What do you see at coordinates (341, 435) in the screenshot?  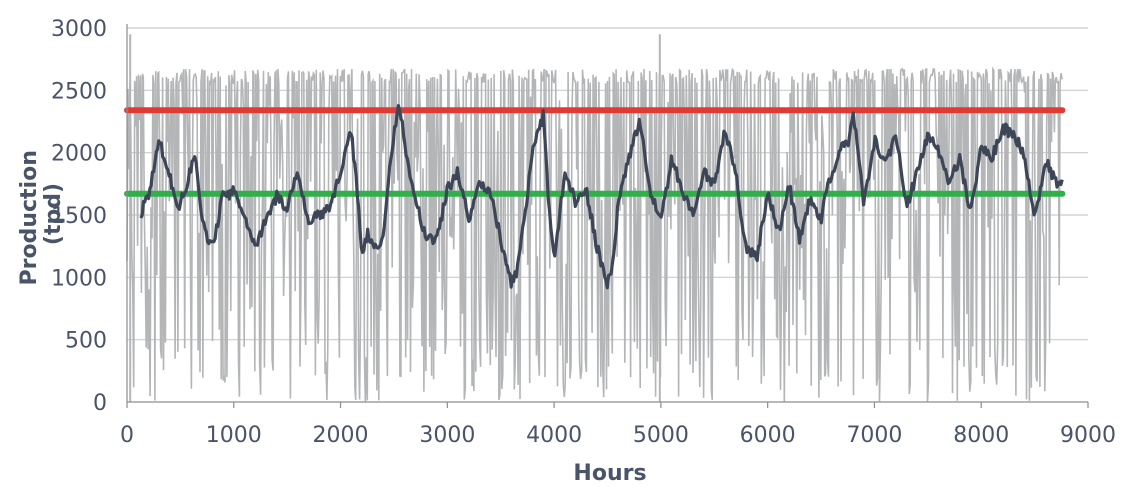 I see `x-tick-2000: 2000` at bounding box center [341, 435].